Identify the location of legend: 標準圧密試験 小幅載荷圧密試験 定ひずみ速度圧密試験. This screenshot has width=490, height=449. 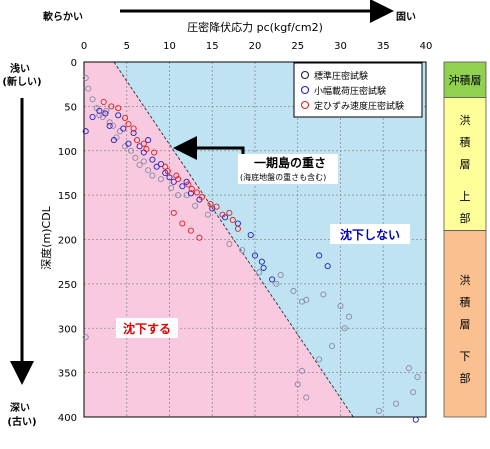
(358, 90).